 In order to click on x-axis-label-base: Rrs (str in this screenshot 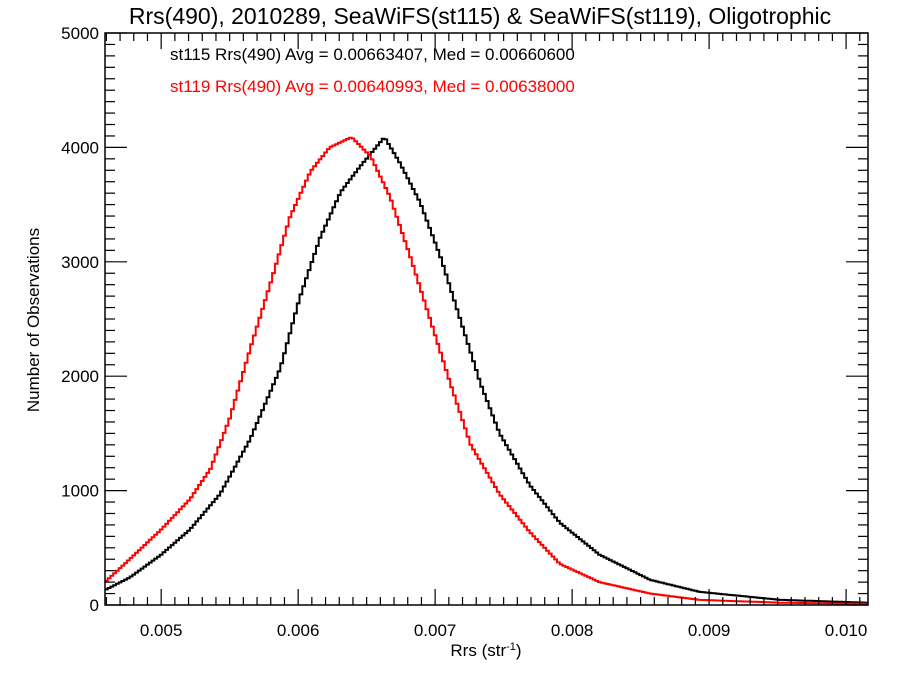, I will do `click(478, 650)`.